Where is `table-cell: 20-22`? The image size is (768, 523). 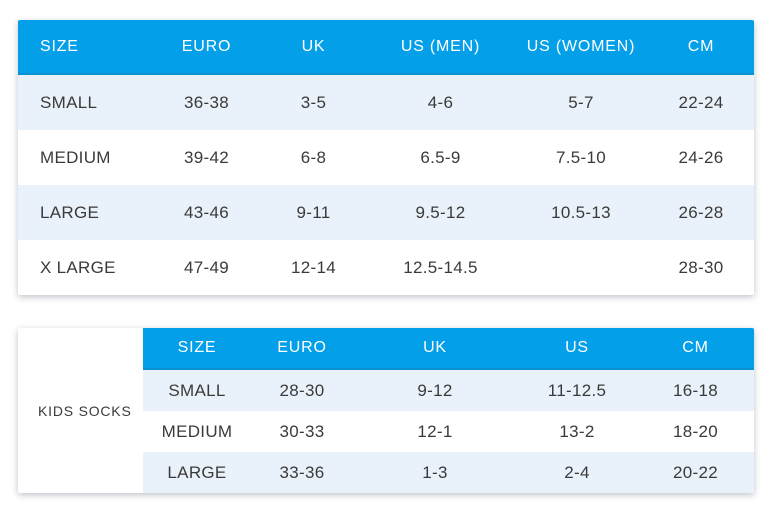 table-cell: 20-22 is located at coordinates (695, 472).